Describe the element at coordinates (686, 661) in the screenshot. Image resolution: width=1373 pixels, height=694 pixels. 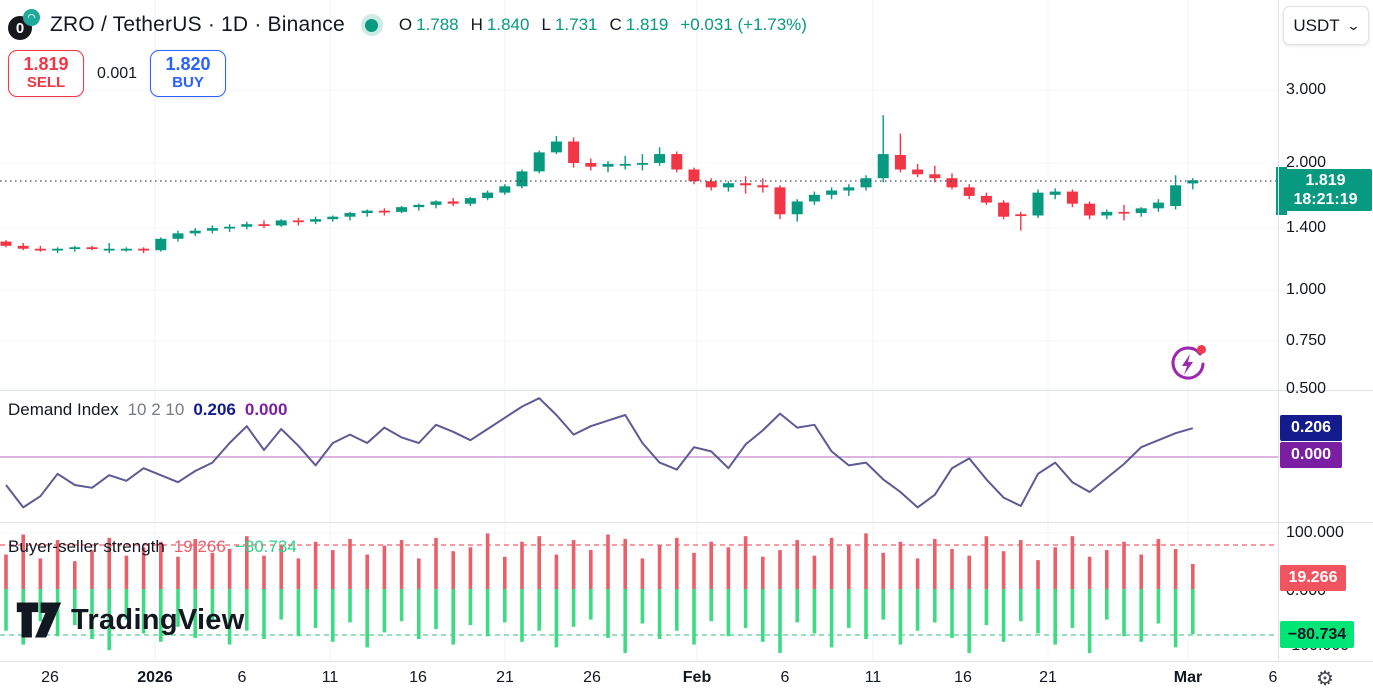
I see `time-axis-separator` at that location.